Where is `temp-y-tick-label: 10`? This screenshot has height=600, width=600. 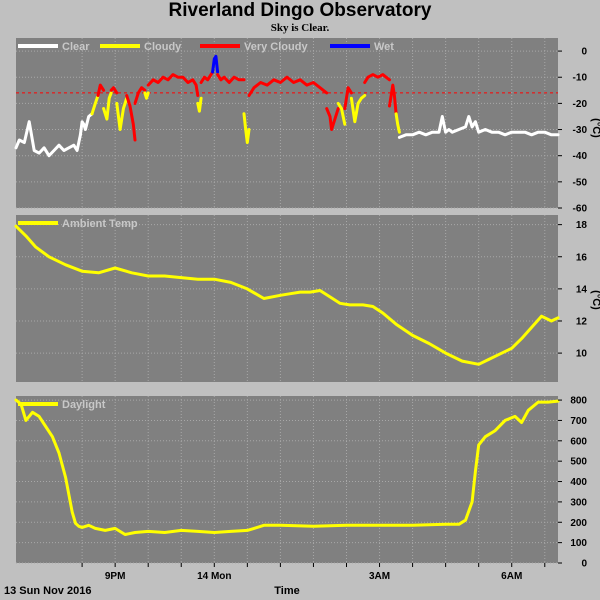 temp-y-tick-label: 10 is located at coordinates (582, 354).